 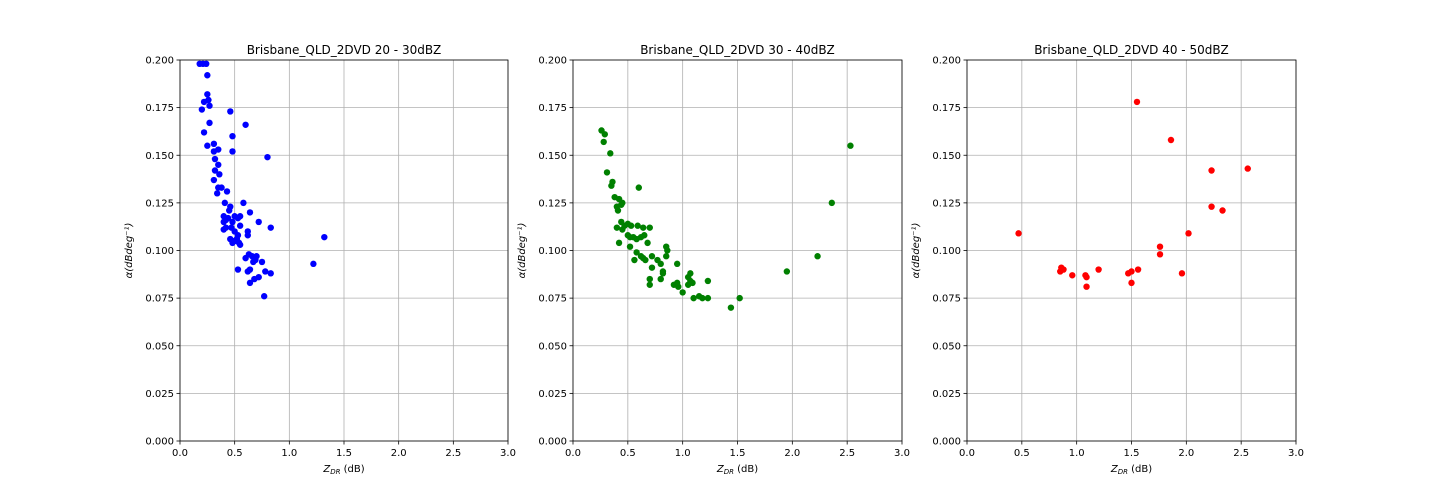 What do you see at coordinates (1131, 50) in the screenshot?
I see `chart-title: Brisbane_QLD_2DVD 40 - 50dBZ` at bounding box center [1131, 50].